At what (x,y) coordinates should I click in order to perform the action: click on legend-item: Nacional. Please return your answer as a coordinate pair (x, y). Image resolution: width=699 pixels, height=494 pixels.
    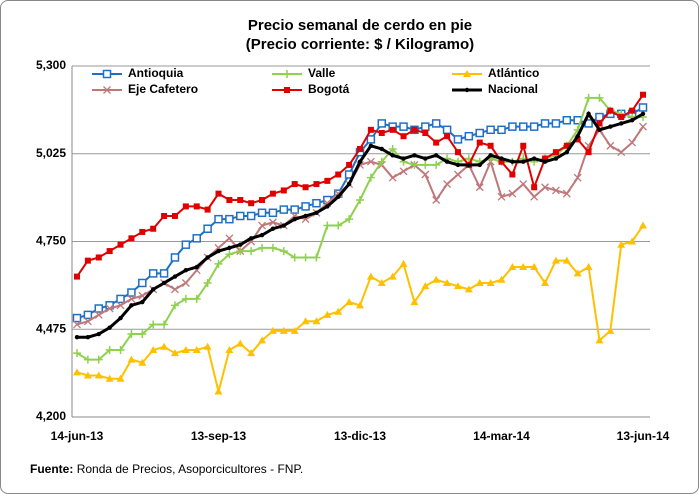
    Looking at the image, I should click on (495, 89).